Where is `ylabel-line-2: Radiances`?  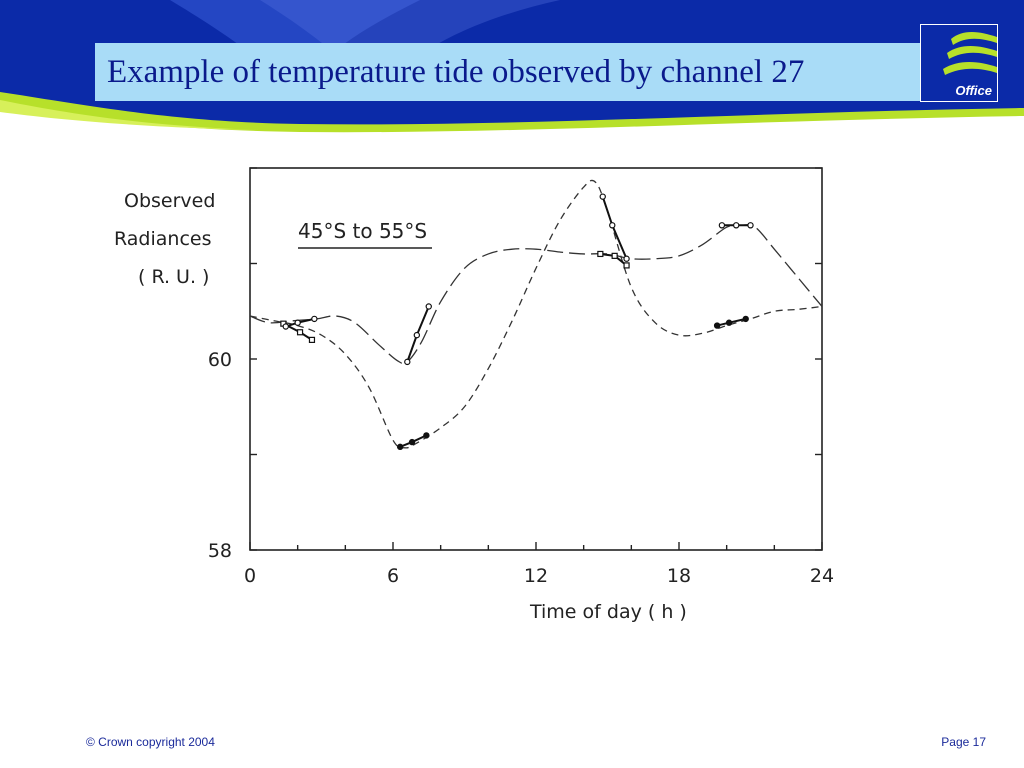
ylabel-line-2: Radiances is located at coordinates (163, 239).